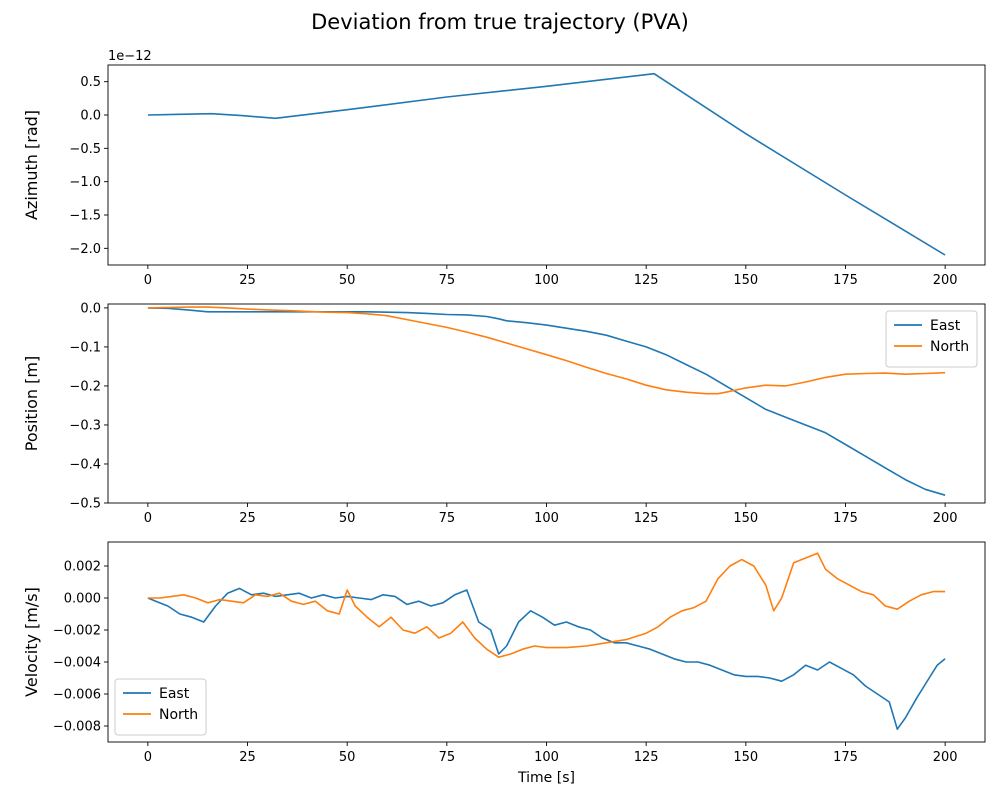  Describe the element at coordinates (247, 518) in the screenshot. I see `position-xtick-label: 25` at that location.